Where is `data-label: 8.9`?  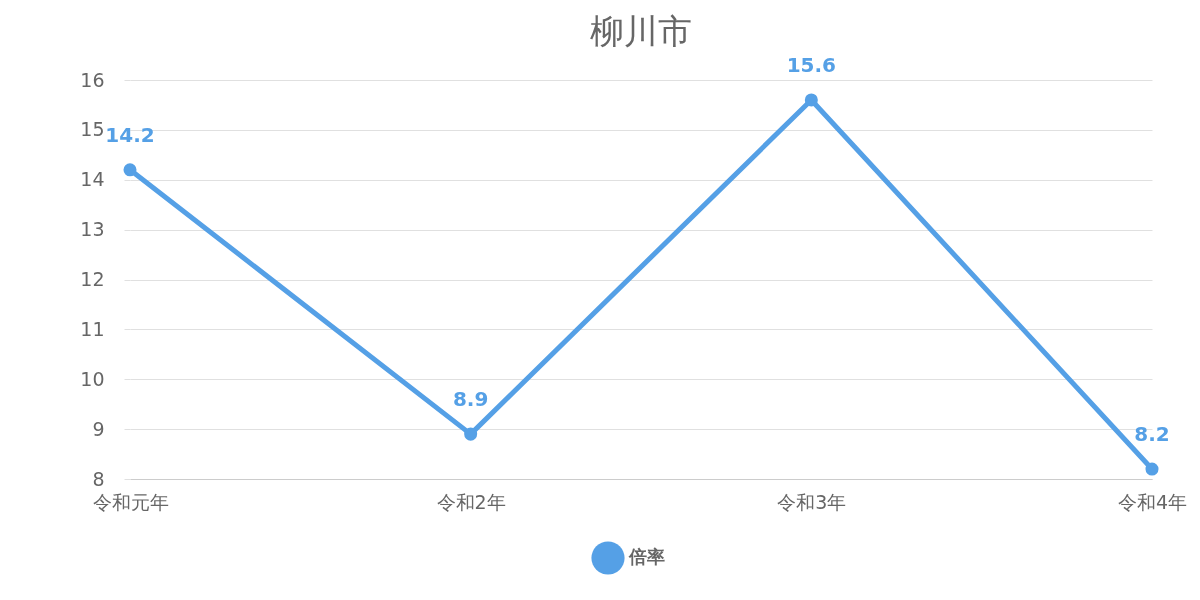 data-label: 8.9 is located at coordinates (470, 399).